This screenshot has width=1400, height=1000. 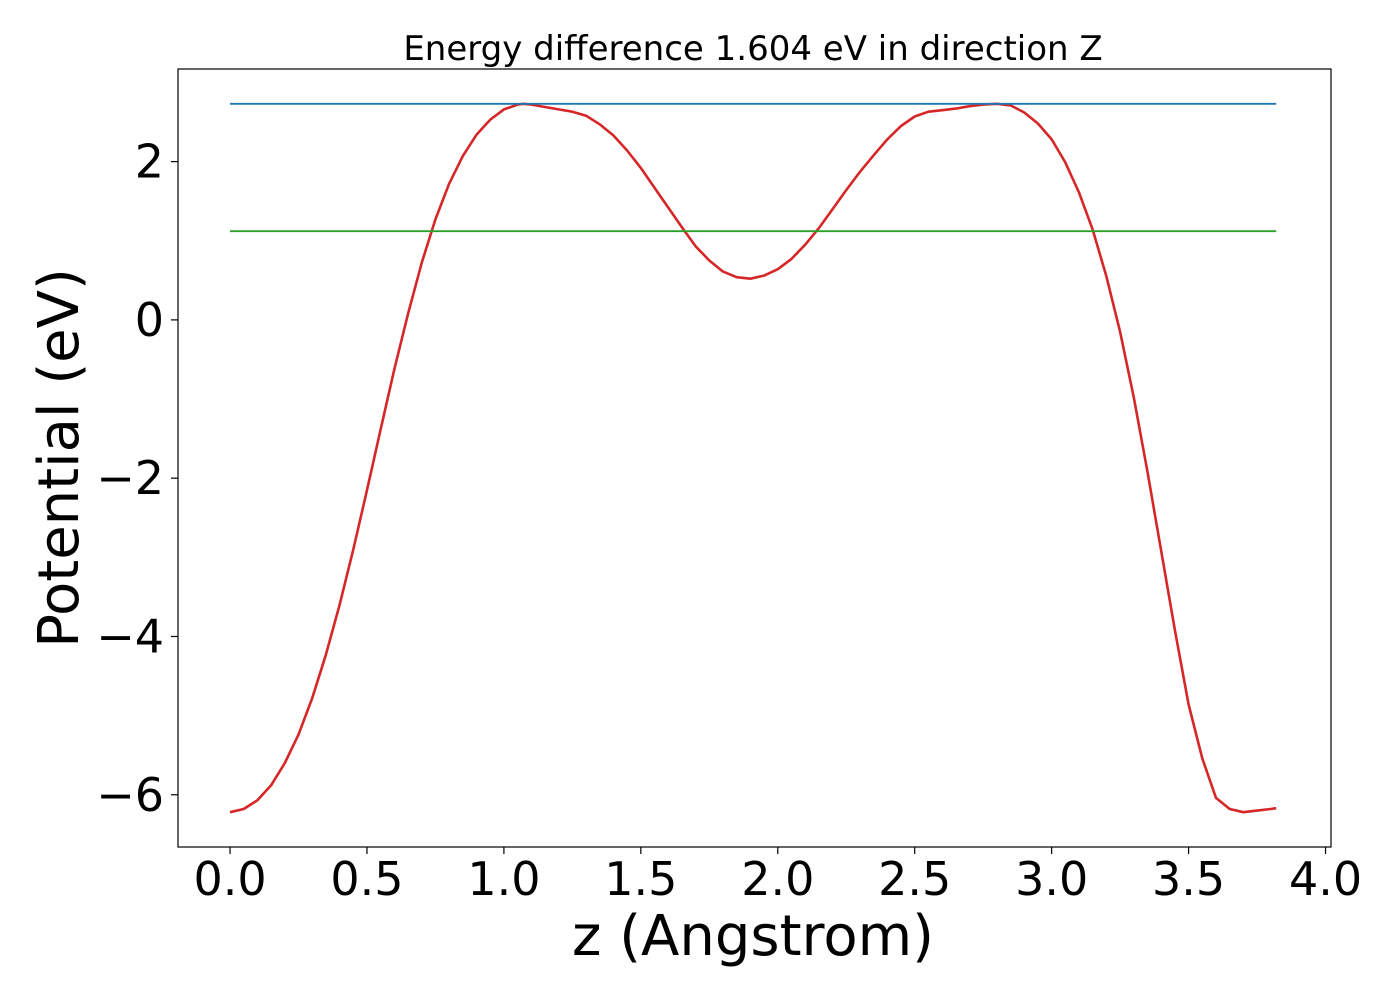 What do you see at coordinates (503, 879) in the screenshot?
I see `x-tick-label: 1.0` at bounding box center [503, 879].